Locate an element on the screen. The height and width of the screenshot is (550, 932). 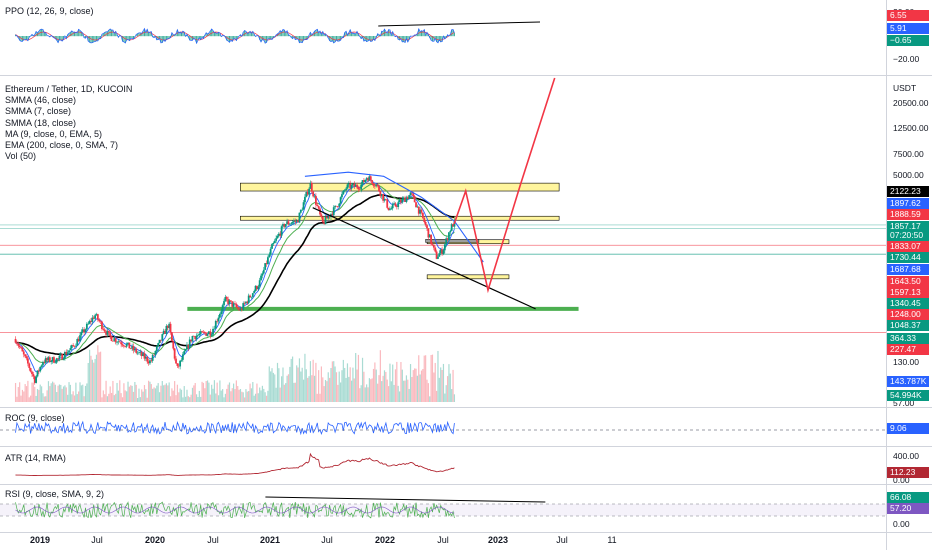
legend-ma: MA (9, close, 0, EMA, 5) is located at coordinates (54, 133).